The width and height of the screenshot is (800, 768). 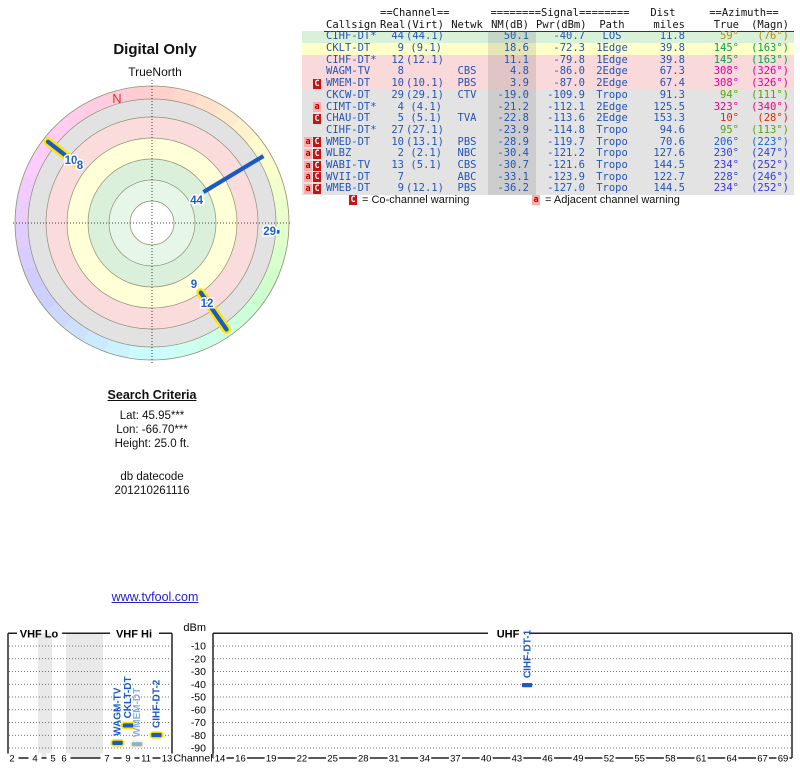 I want to click on cell-callsign: WVII-DT, so click(x=348, y=176).